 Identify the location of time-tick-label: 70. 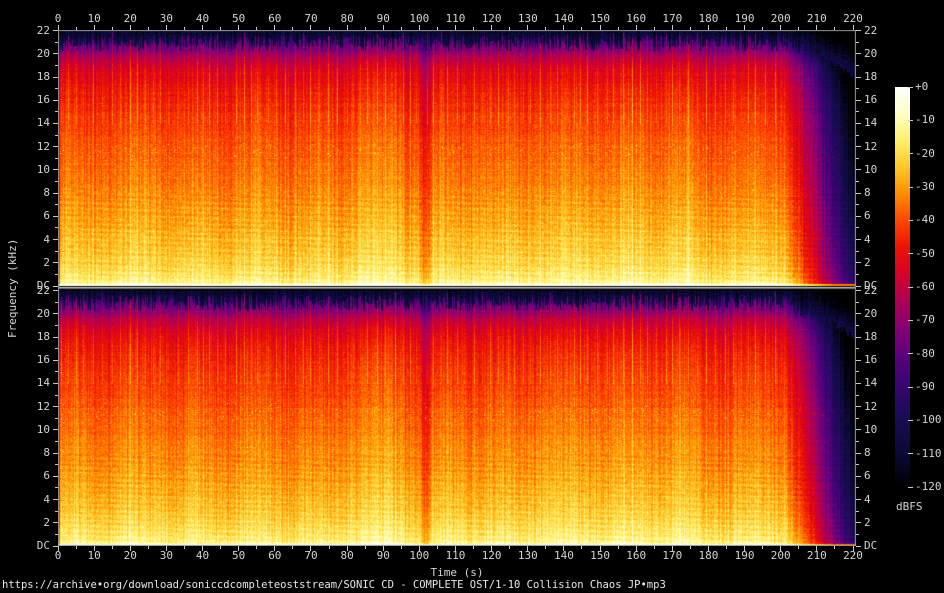
(311, 18).